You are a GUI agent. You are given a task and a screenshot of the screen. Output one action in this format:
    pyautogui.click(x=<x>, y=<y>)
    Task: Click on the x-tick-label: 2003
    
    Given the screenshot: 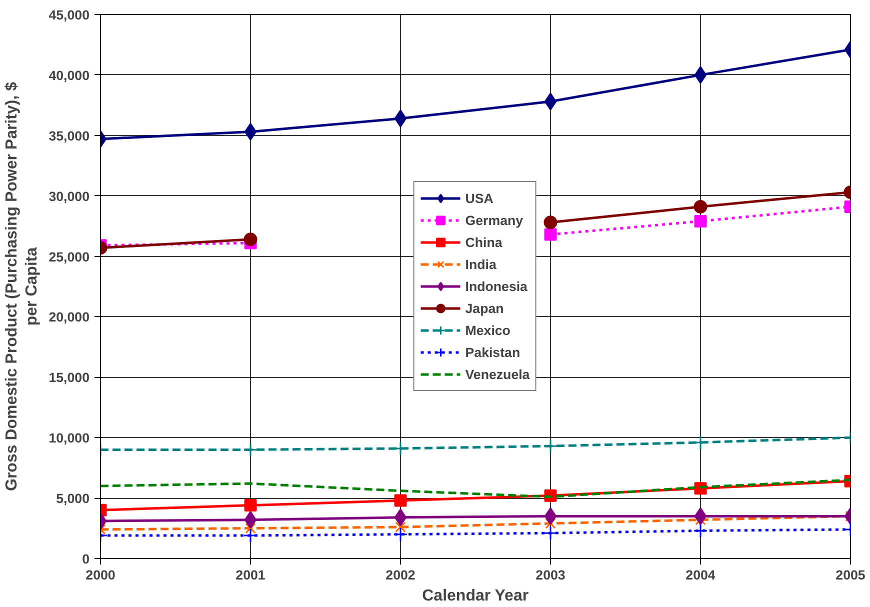 What is the action you would take?
    pyautogui.click(x=551, y=575)
    